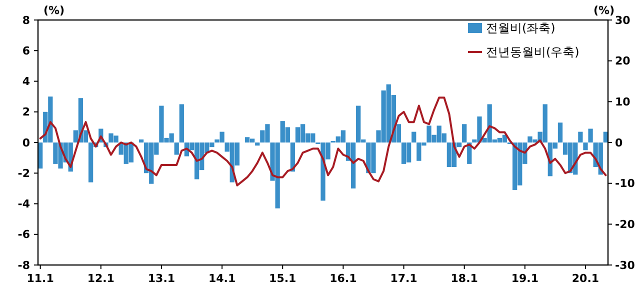 The width and height of the screenshot is (643, 291). I want to click on y2-tick-label: 0, so click(619, 143).